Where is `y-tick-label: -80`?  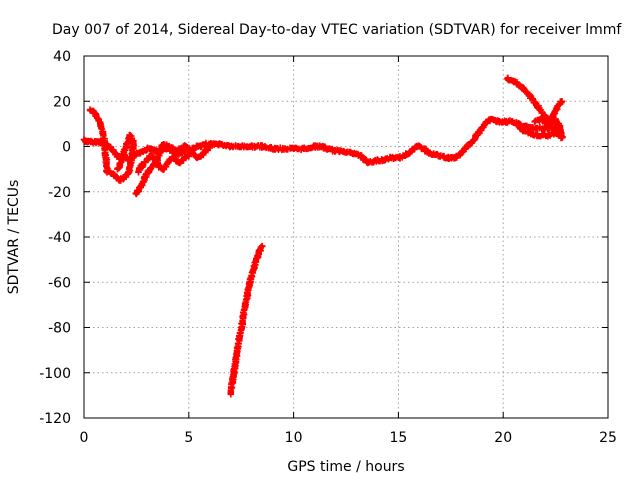 y-tick-label: -80 is located at coordinates (59, 329).